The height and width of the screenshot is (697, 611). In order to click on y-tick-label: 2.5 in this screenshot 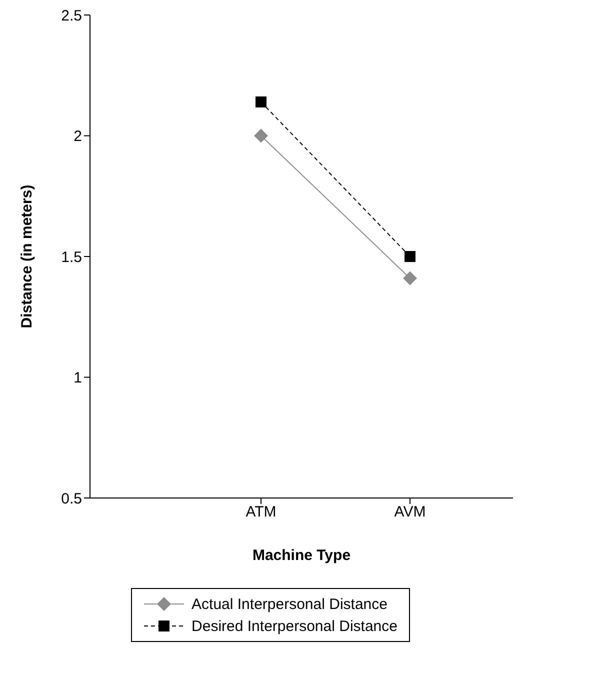, I will do `click(71, 15)`.